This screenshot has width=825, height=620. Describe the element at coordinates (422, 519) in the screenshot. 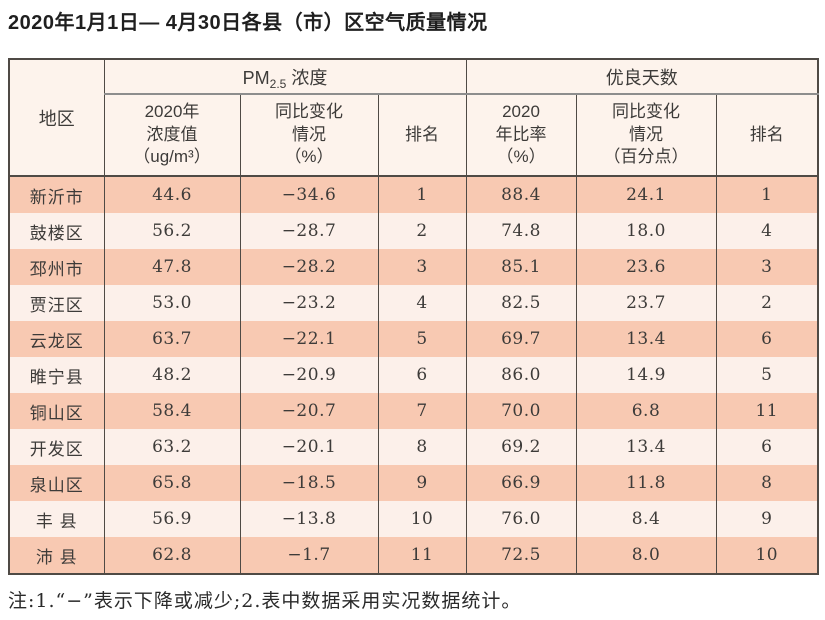

I see `cell-pm-rank: 10` at that location.